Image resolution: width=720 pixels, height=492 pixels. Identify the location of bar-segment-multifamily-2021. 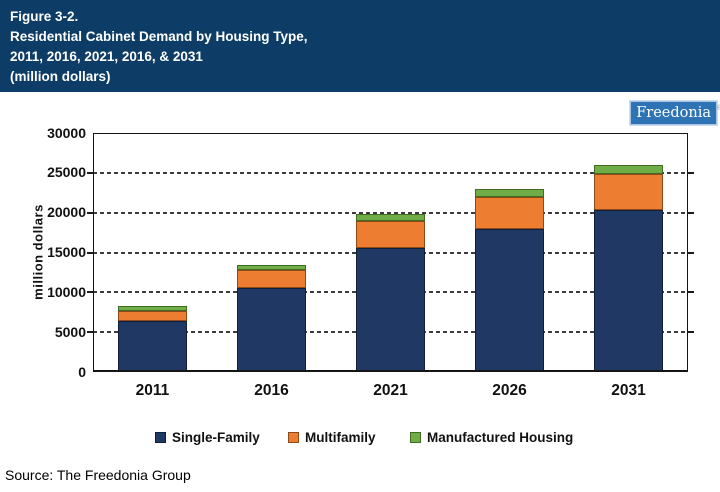
(390, 235).